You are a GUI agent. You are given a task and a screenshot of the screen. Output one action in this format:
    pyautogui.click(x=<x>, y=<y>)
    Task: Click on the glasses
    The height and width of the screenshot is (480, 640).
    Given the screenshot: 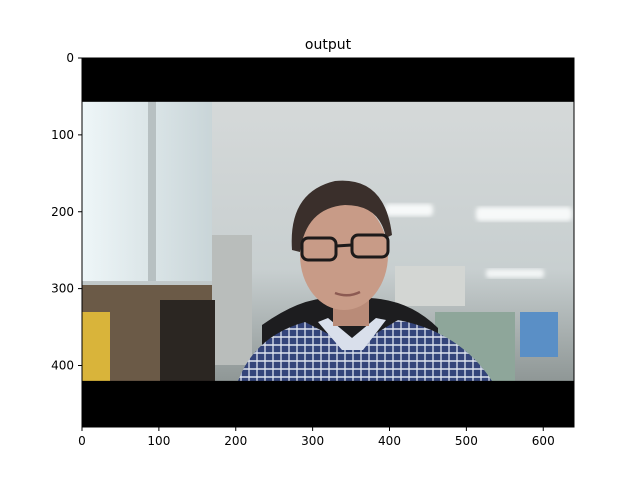 What is the action you would take?
    pyautogui.click(x=345, y=247)
    